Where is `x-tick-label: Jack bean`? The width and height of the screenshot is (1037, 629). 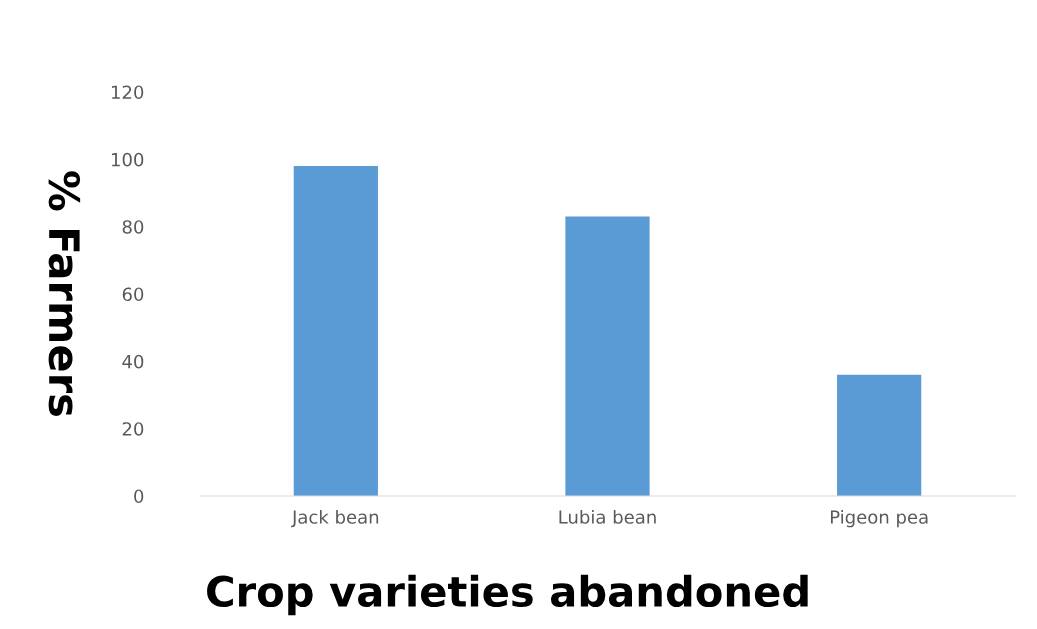 x-tick-label: Jack bean is located at coordinates (335, 518).